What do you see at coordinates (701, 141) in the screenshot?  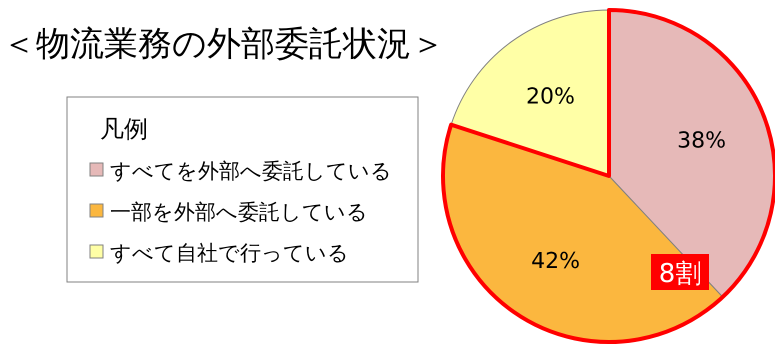 I see `data-label: 38%` at bounding box center [701, 141].